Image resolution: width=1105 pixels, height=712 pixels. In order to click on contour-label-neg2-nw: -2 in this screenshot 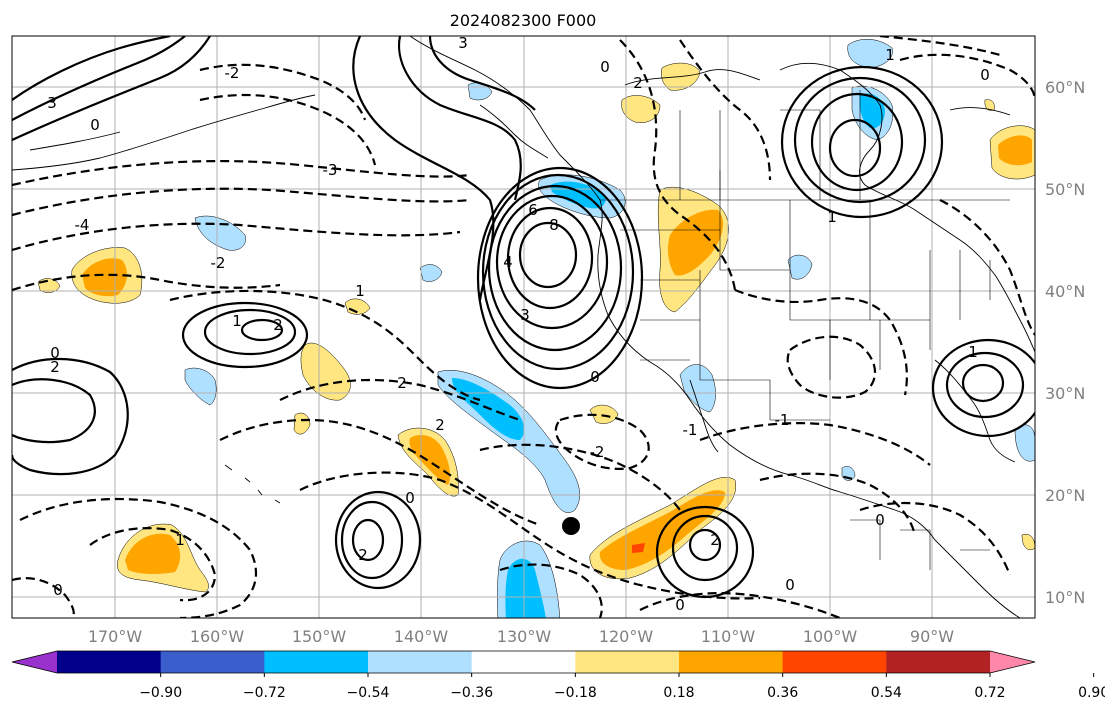, I will do `click(232, 73)`.